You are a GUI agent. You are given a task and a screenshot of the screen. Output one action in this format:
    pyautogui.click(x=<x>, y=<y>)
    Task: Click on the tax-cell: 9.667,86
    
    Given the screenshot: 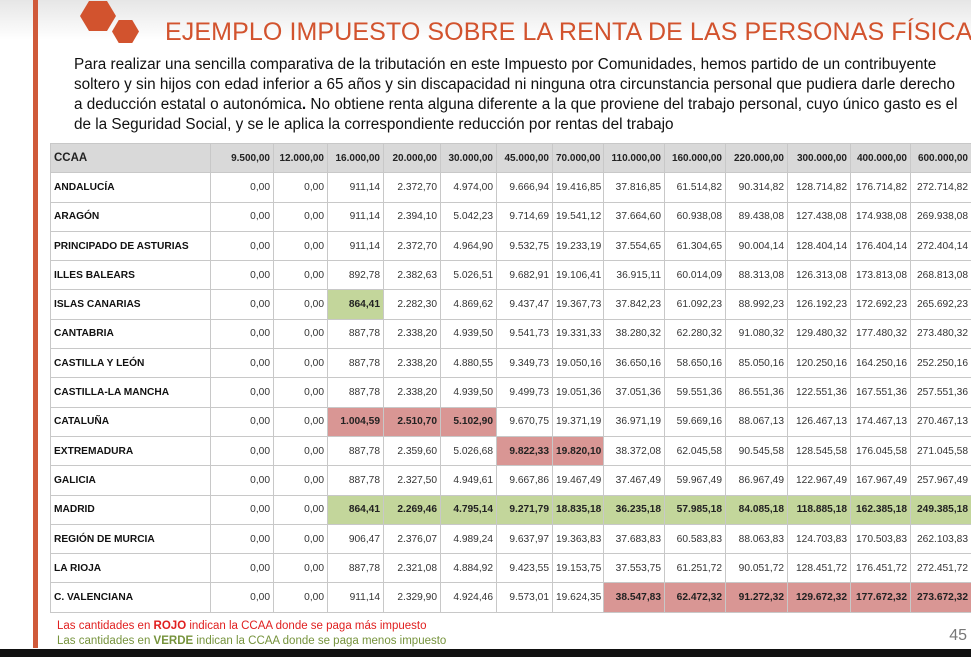 What is the action you would take?
    pyautogui.click(x=524, y=480)
    